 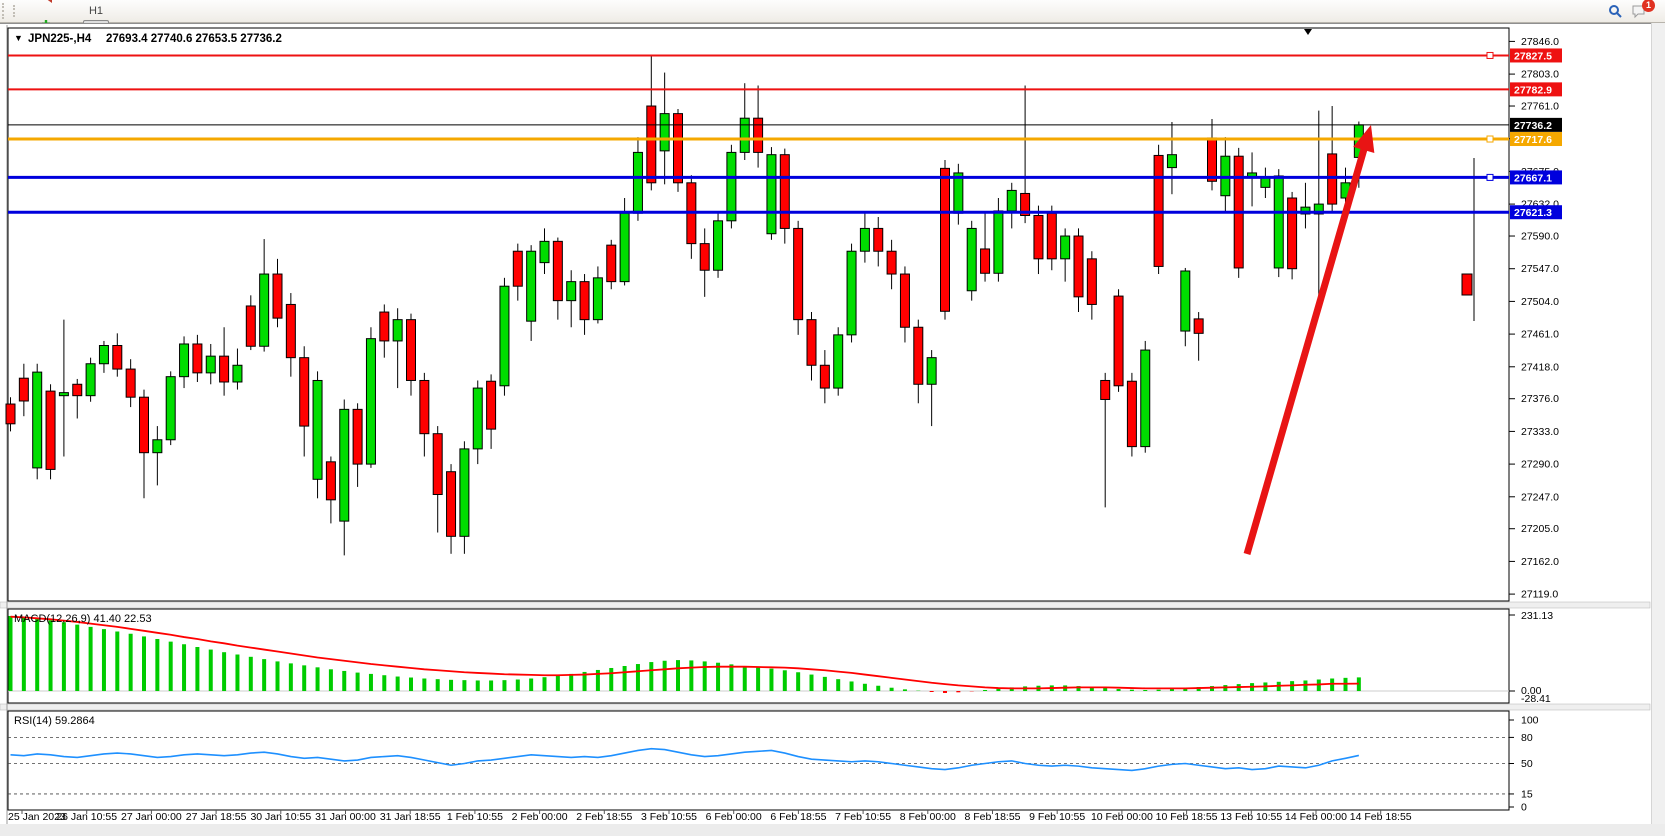 I want to click on price-badge-label: 27717.6, so click(x=1533, y=140).